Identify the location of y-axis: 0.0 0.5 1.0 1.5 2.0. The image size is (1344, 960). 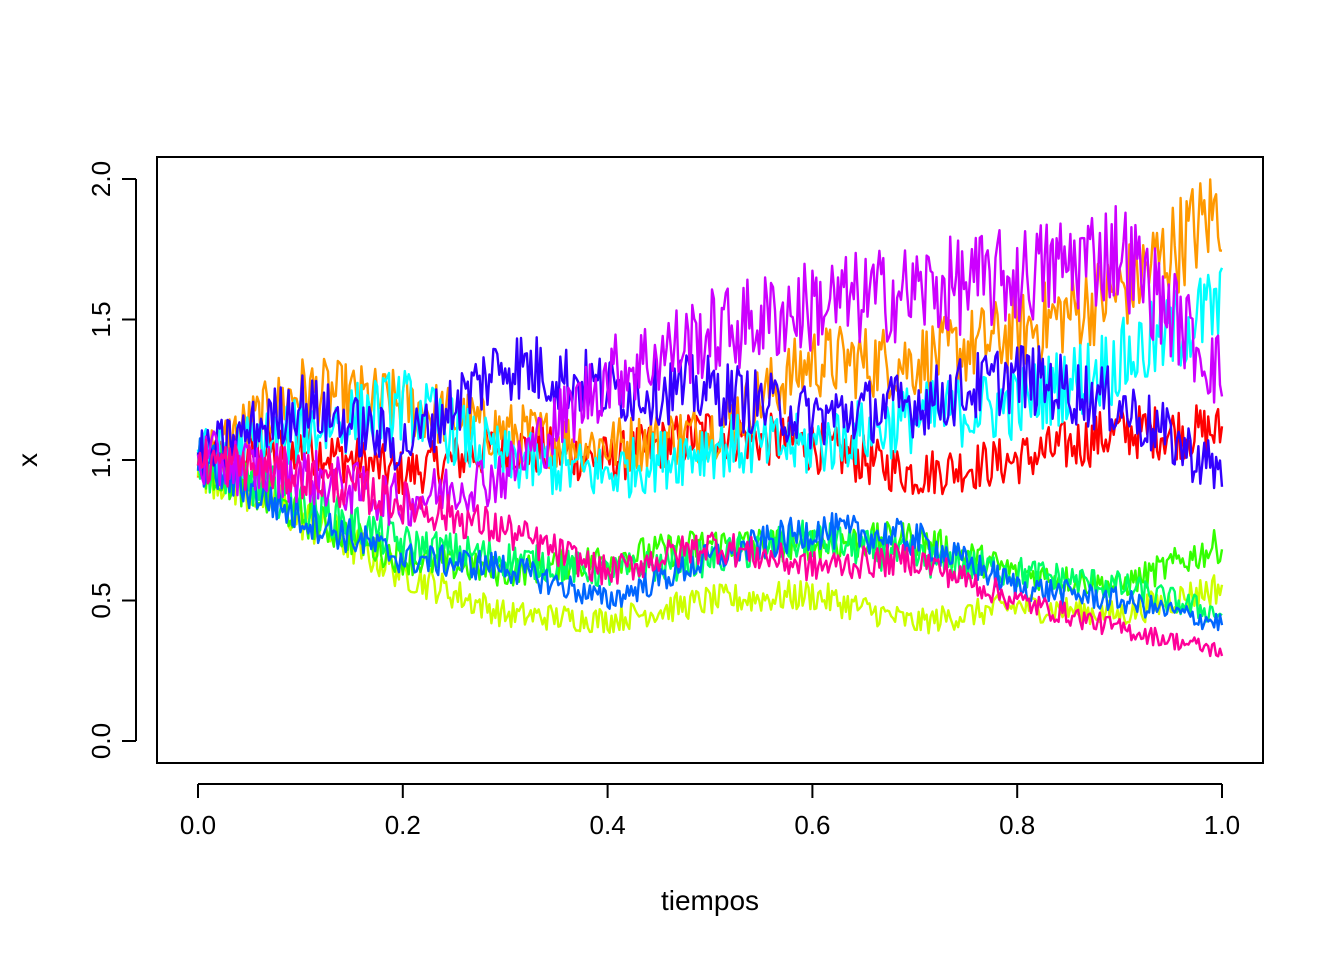
(111, 460).